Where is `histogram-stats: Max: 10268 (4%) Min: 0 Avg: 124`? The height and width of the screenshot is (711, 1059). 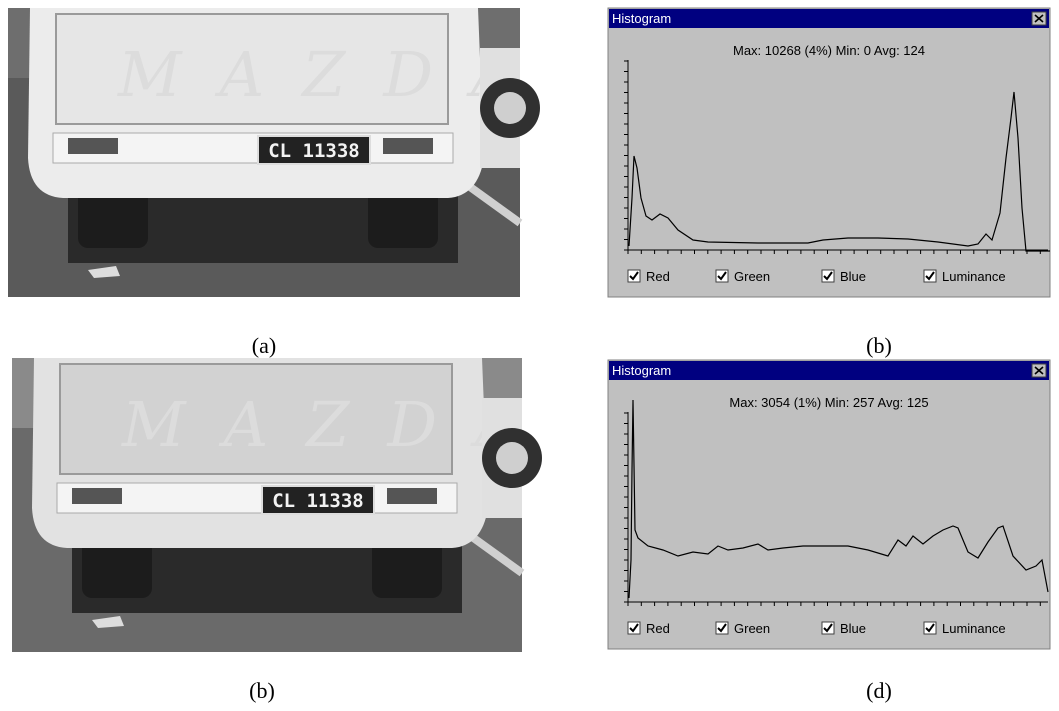
histogram-stats: Max: 10268 (4%) Min: 0 Avg: 124 is located at coordinates (829, 50).